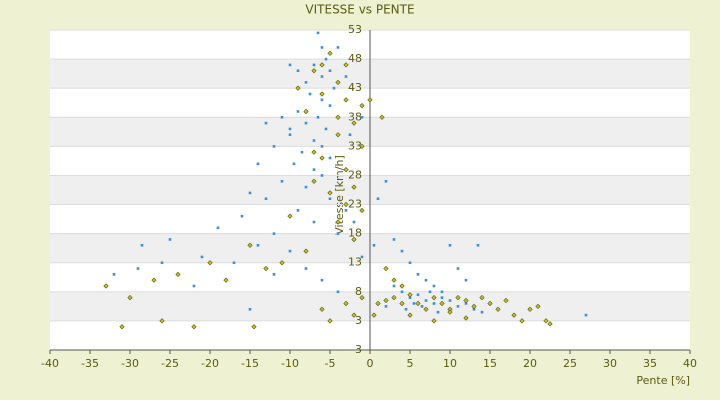 The width and height of the screenshot is (720, 400). I want to click on x-tick-label: -30, so click(130, 363).